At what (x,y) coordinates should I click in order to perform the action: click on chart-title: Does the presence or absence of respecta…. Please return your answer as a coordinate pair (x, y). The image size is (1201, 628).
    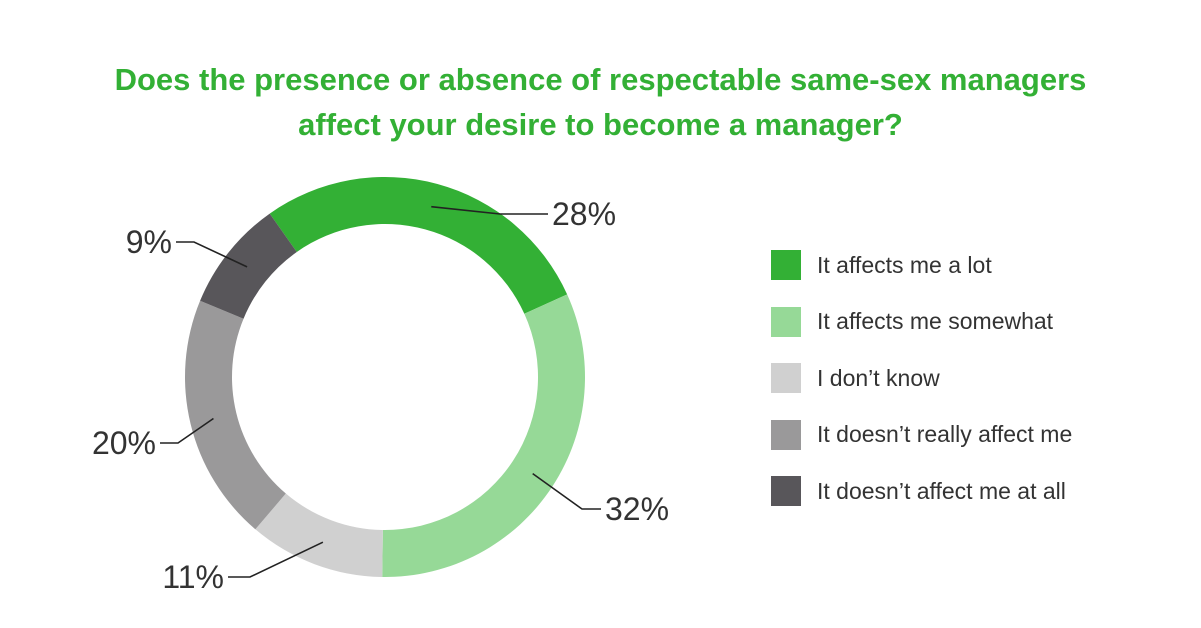
    Looking at the image, I should click on (600, 102).